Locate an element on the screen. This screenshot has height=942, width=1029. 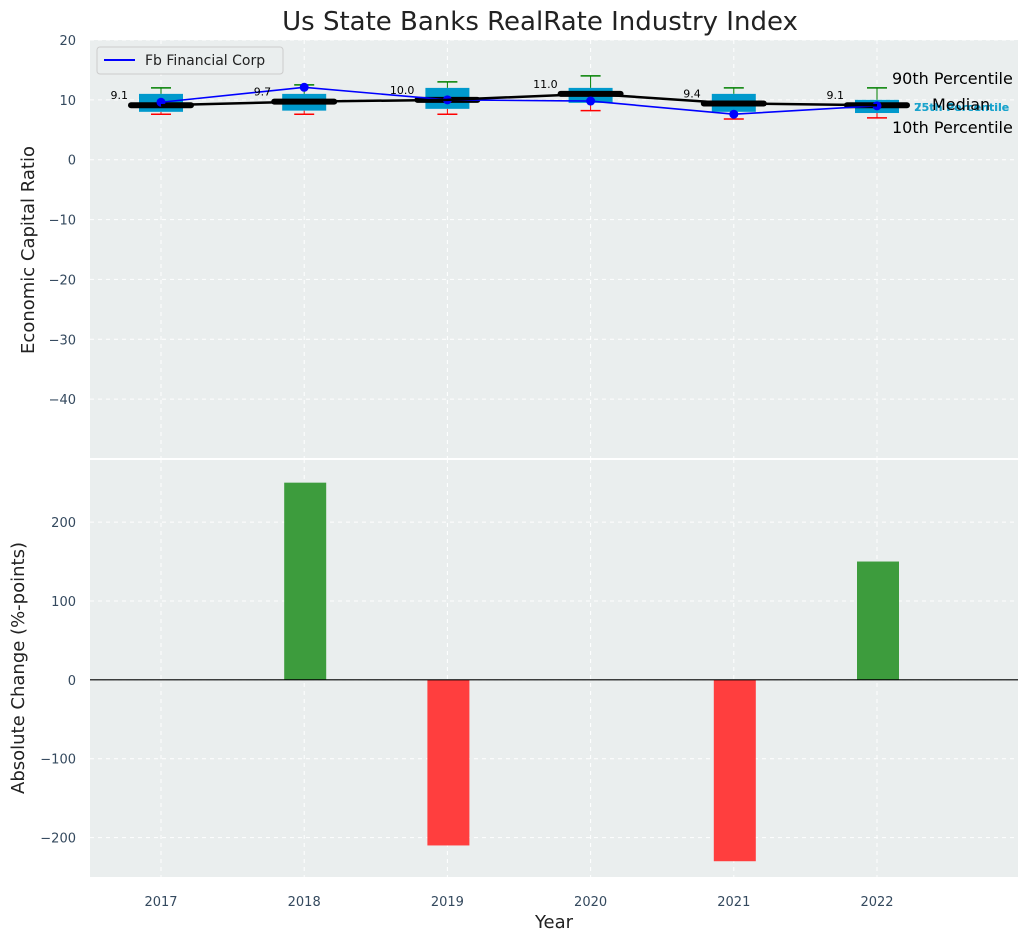
x-tick-label: 2020 is located at coordinates (590, 902).